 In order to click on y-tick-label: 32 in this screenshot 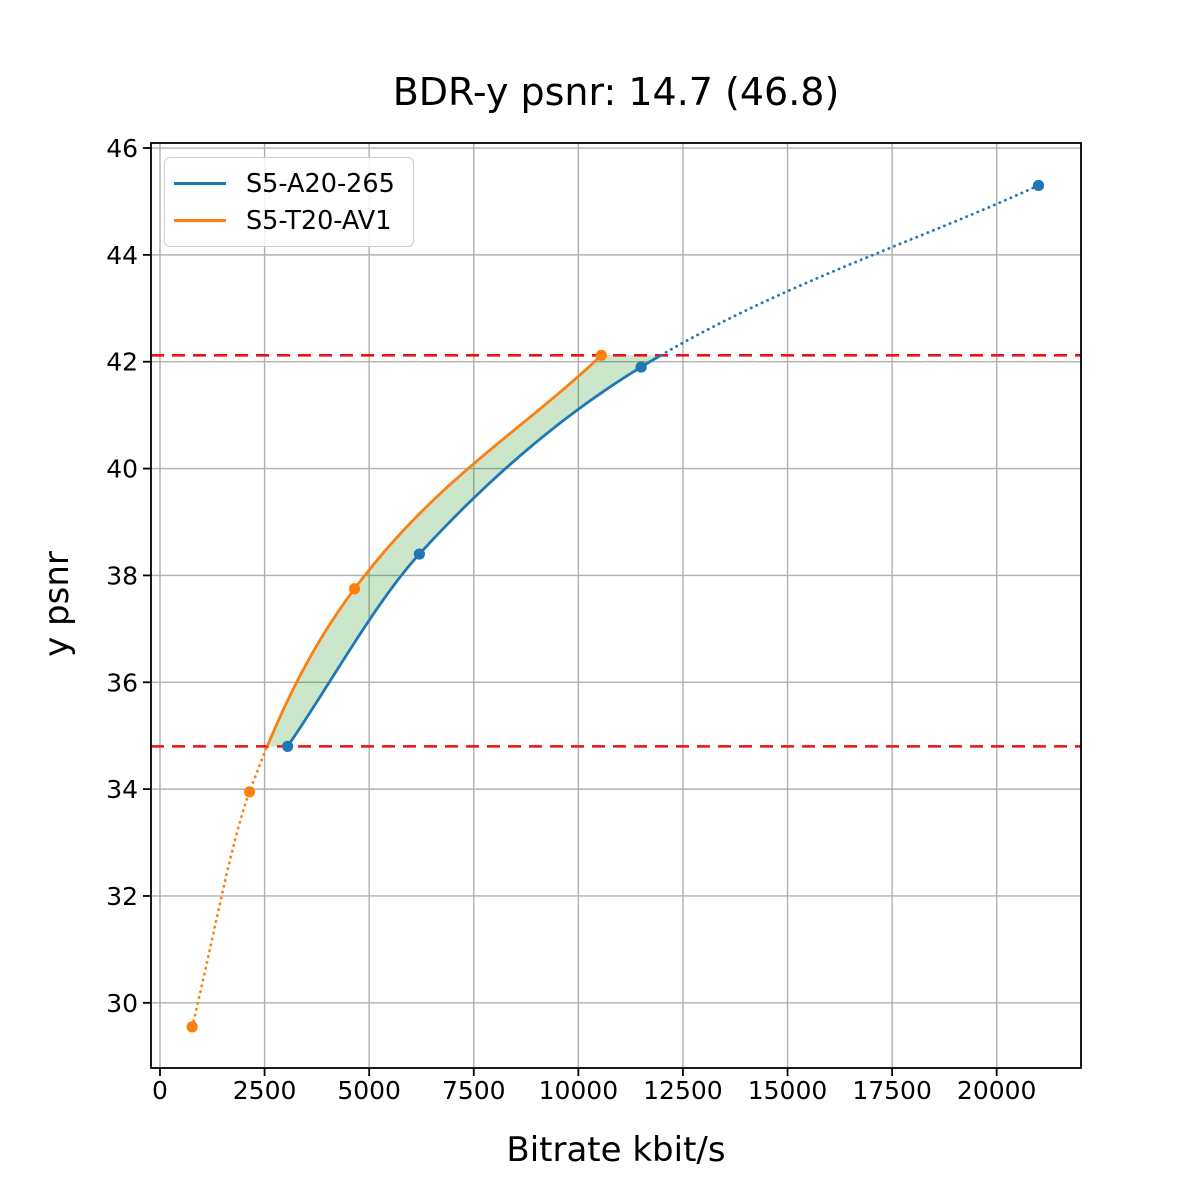, I will do `click(122, 896)`.